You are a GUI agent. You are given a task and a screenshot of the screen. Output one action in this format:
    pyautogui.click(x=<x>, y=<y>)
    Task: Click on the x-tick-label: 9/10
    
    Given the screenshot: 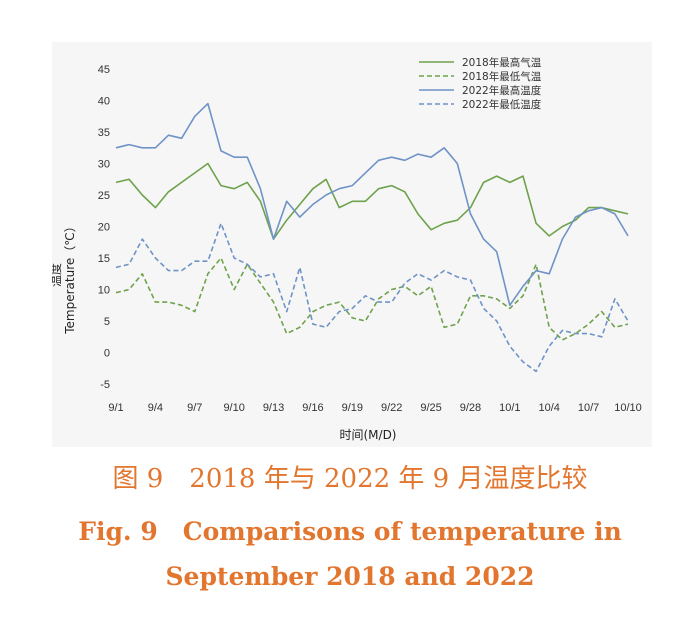 What is the action you would take?
    pyautogui.click(x=233, y=408)
    